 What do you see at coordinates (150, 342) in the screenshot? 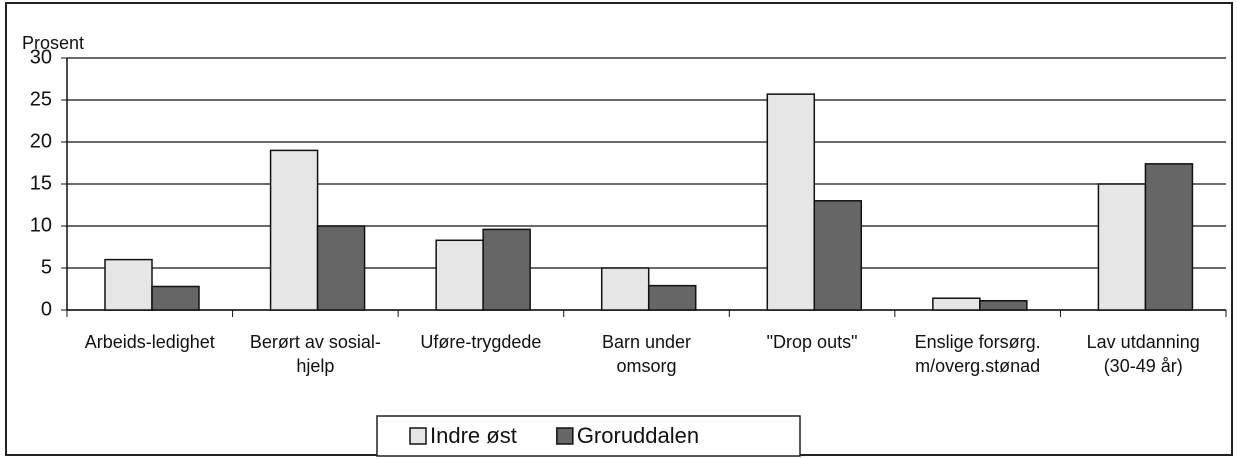
I see `x-tick-label: Arbeids-ledighet` at bounding box center [150, 342].